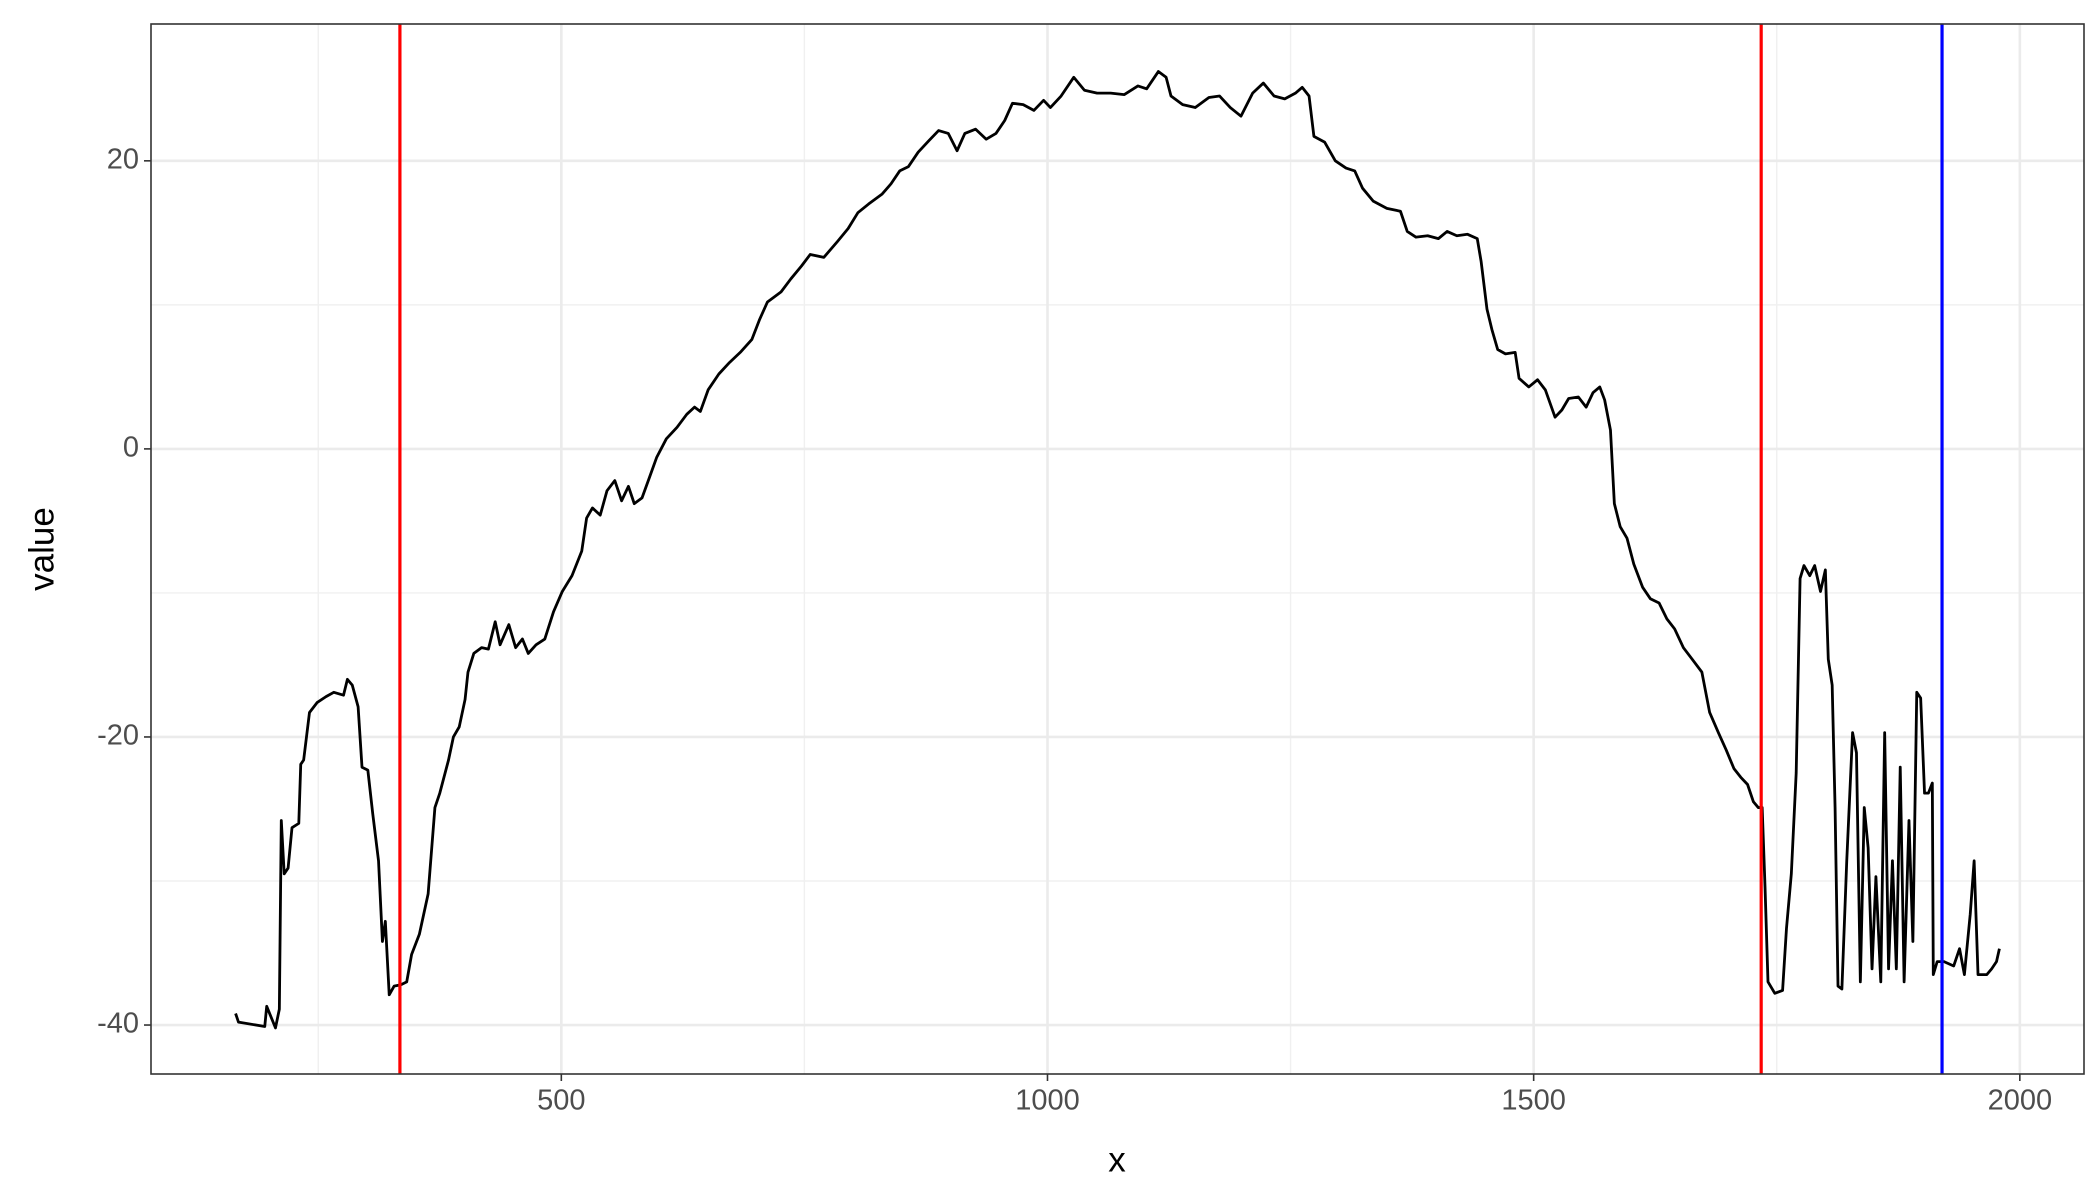 This screenshot has height=1200, width=2100. Describe the element at coordinates (1047, 1101) in the screenshot. I see `x-tick-label: 1000` at that location.